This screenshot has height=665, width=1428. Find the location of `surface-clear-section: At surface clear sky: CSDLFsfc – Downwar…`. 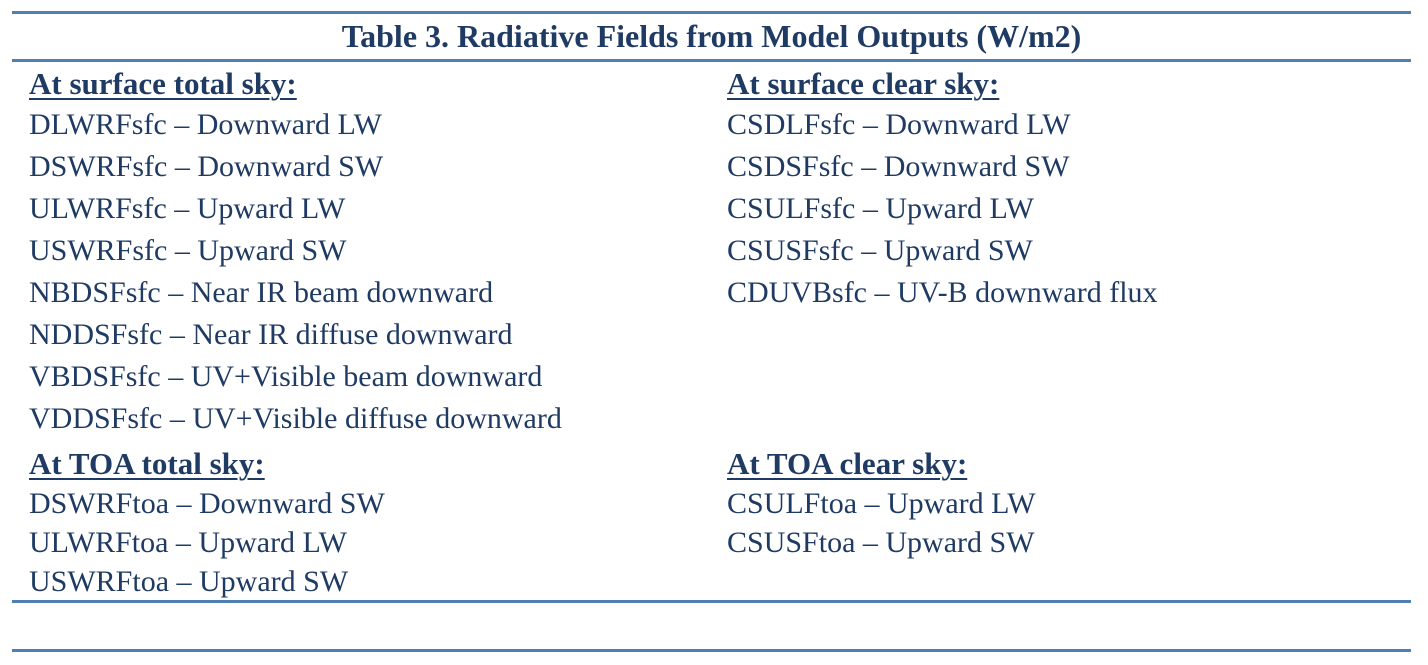

surface-clear-section: At surface clear sky: CSDLFsfc – Downwar… is located at coordinates (942, 189).